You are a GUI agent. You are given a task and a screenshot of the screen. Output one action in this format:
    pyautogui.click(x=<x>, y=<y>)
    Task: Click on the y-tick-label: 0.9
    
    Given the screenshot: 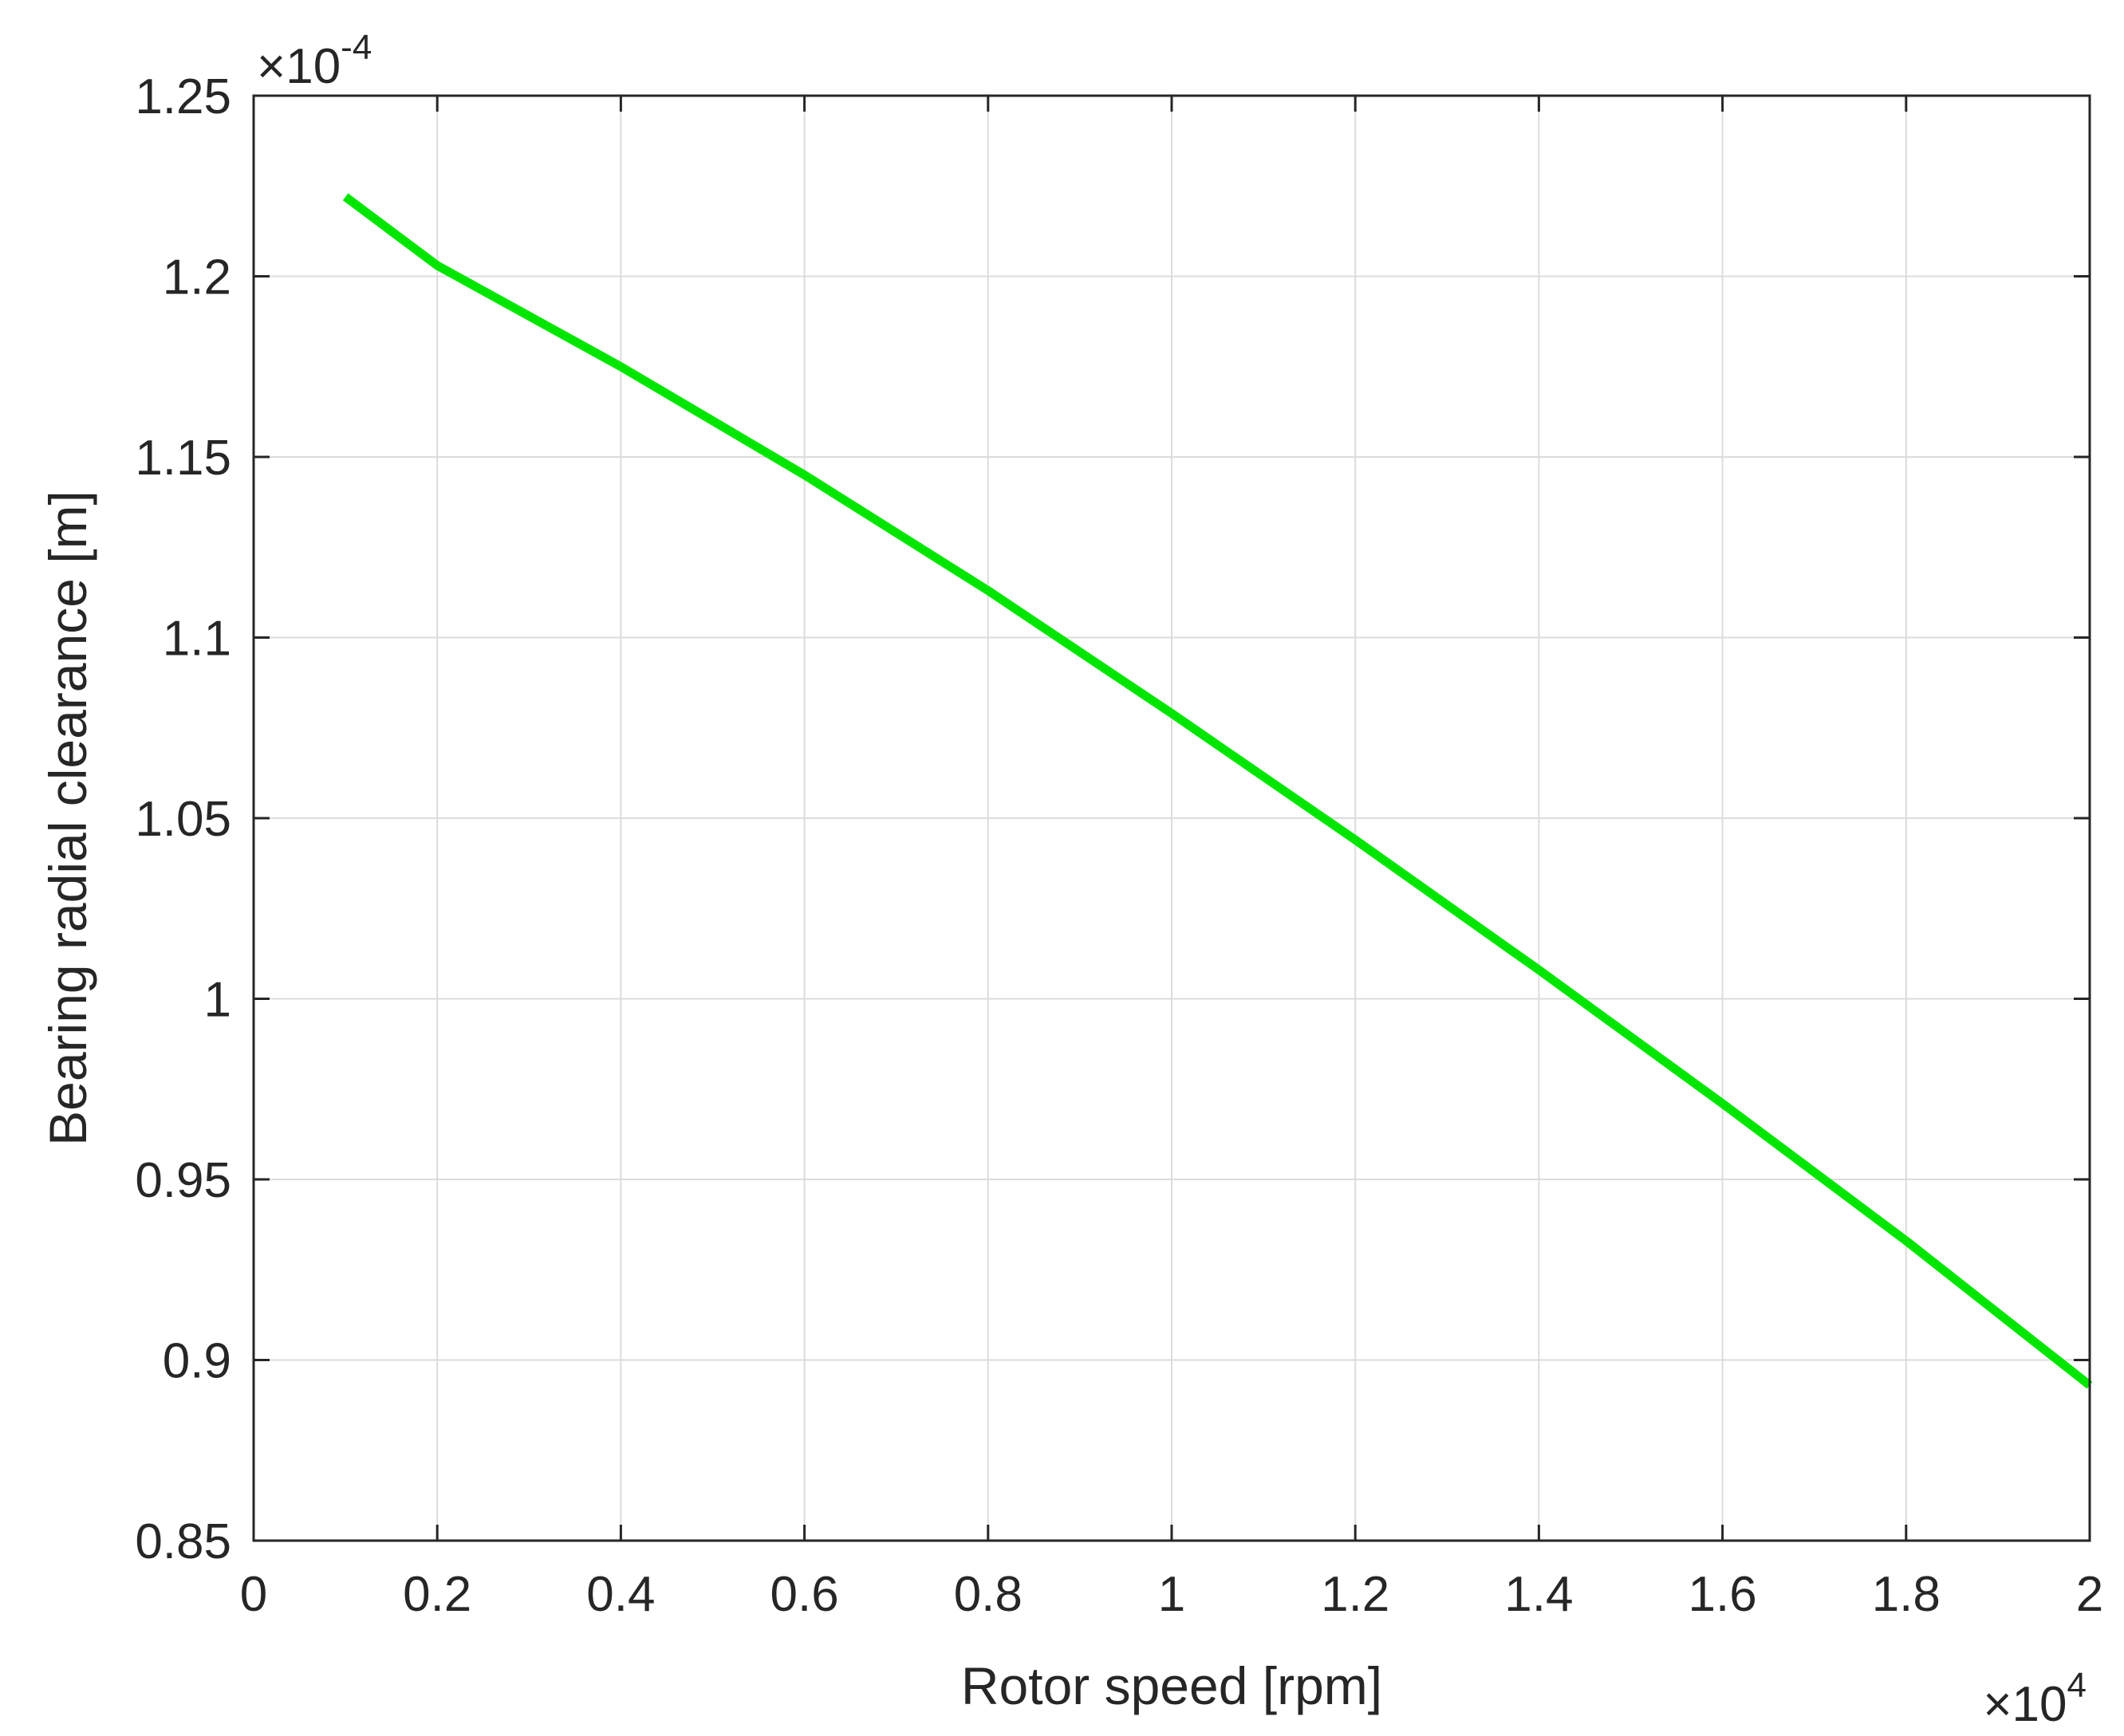 What is the action you would take?
    pyautogui.click(x=197, y=1361)
    